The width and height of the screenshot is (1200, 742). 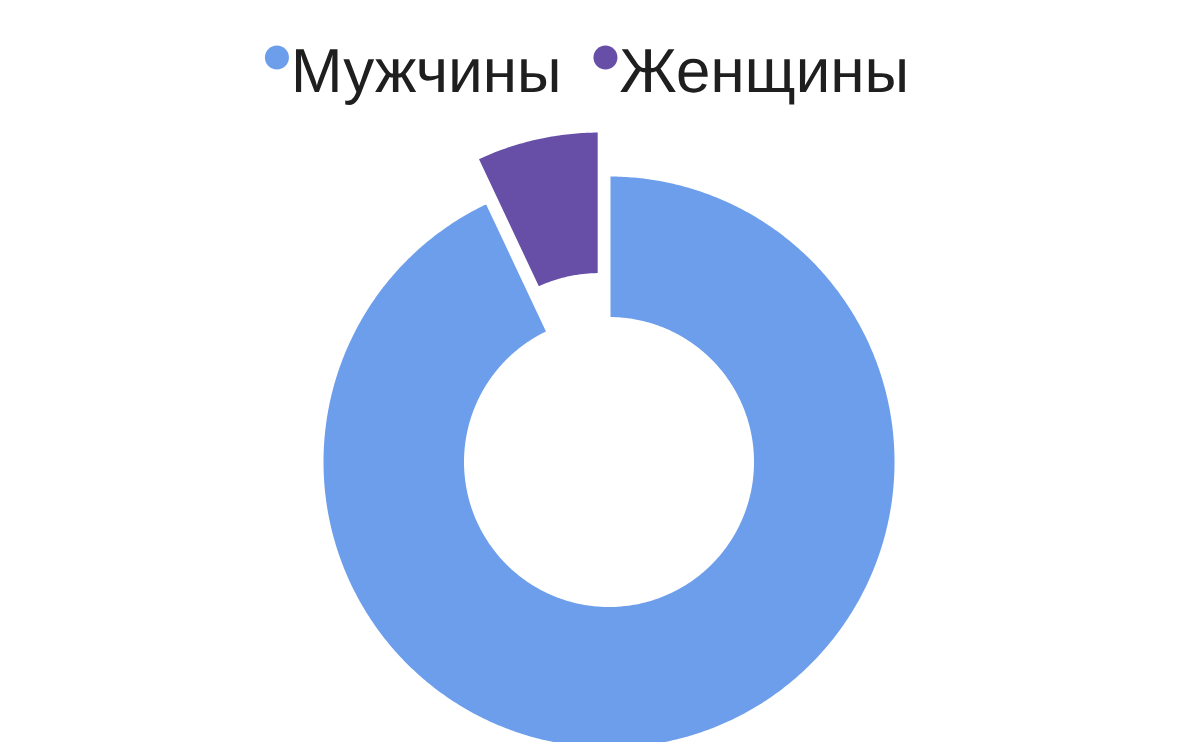 What do you see at coordinates (762, 77) in the screenshot?
I see `legend-label: Женщины` at bounding box center [762, 77].